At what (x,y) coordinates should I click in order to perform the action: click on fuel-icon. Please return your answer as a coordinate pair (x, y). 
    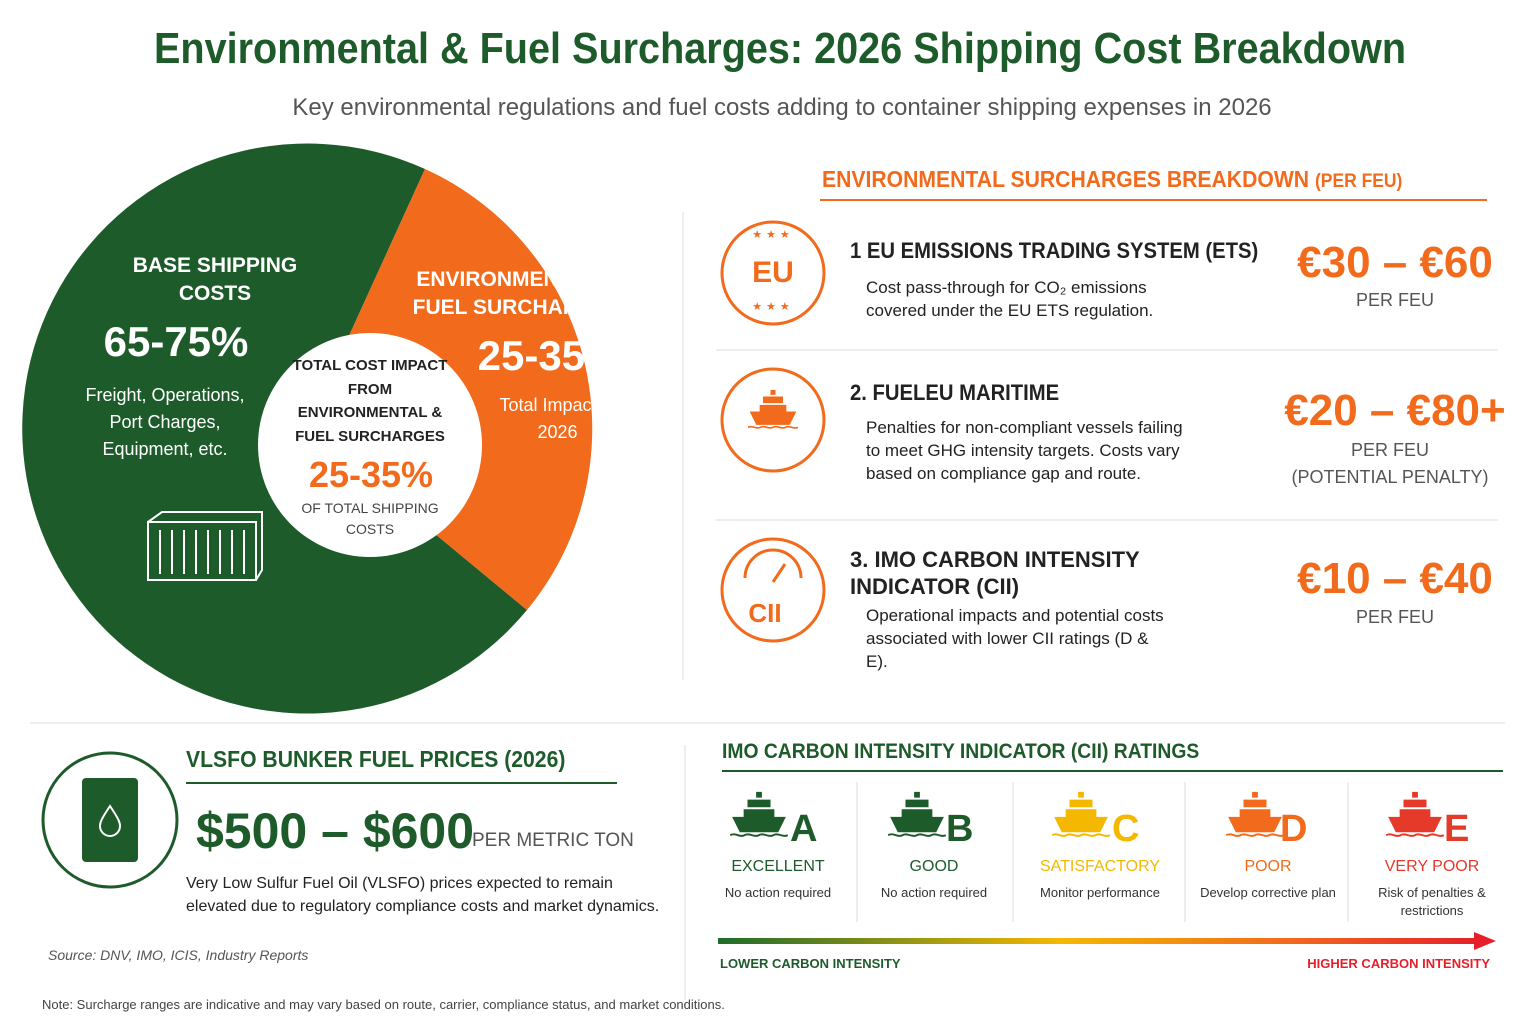
    Looking at the image, I should click on (110, 820).